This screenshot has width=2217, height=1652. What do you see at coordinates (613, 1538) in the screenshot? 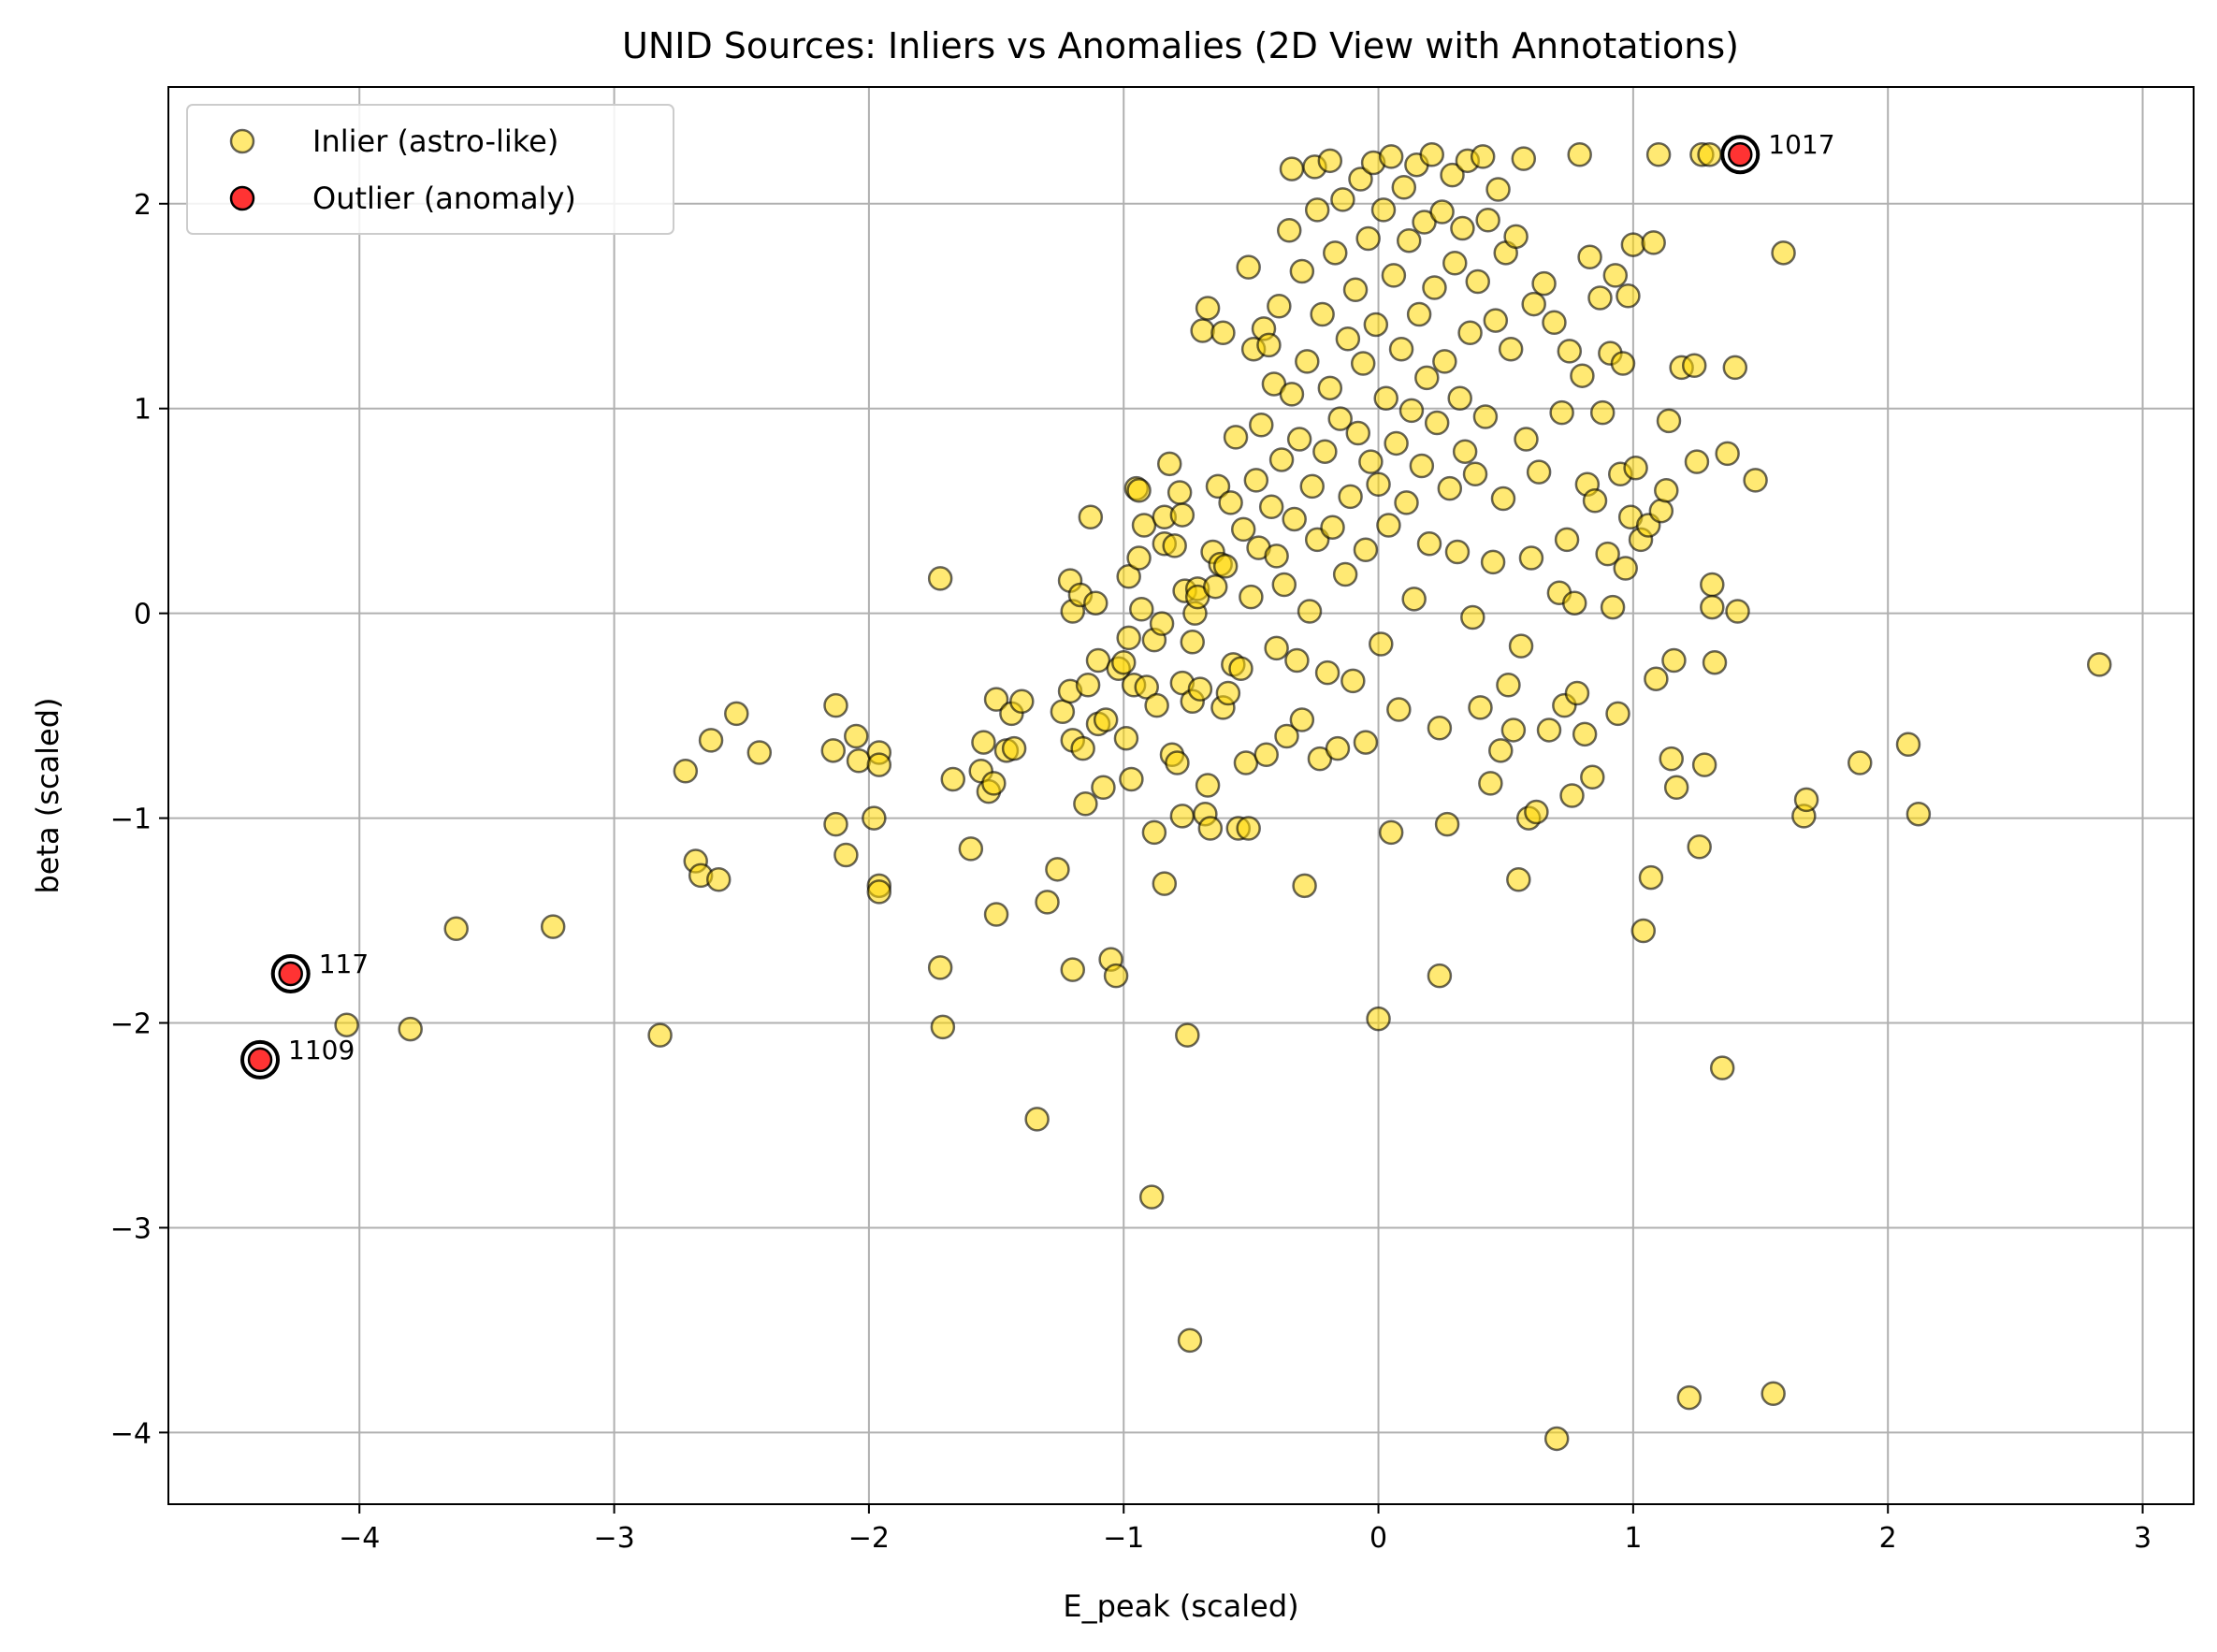
I see `x-tick-label: −3` at bounding box center [613, 1538].